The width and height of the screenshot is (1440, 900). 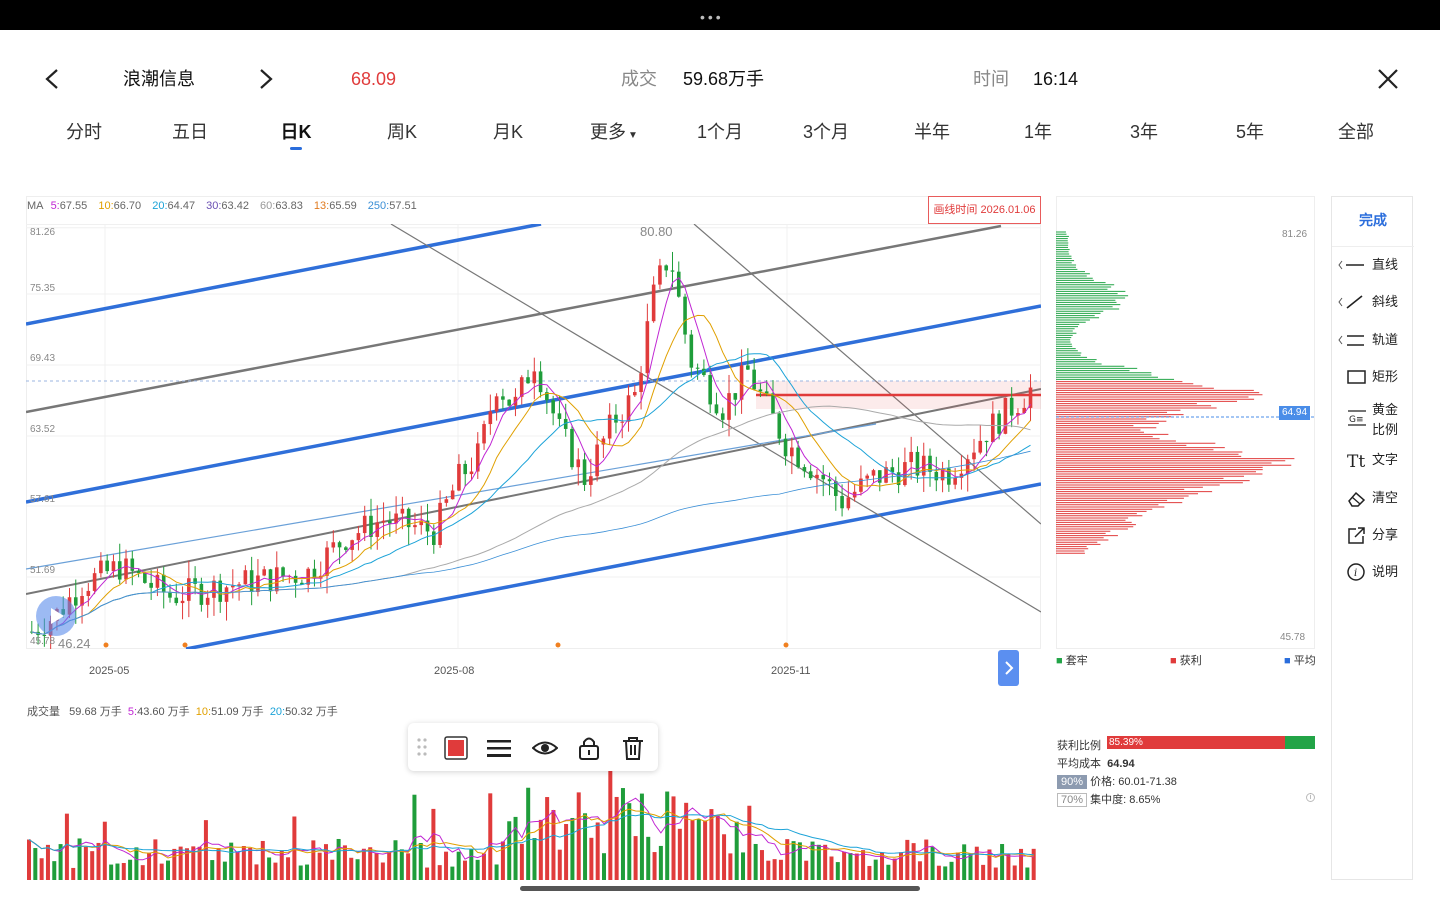 What do you see at coordinates (190, 132) in the screenshot?
I see `tab-wuri: 五日` at bounding box center [190, 132].